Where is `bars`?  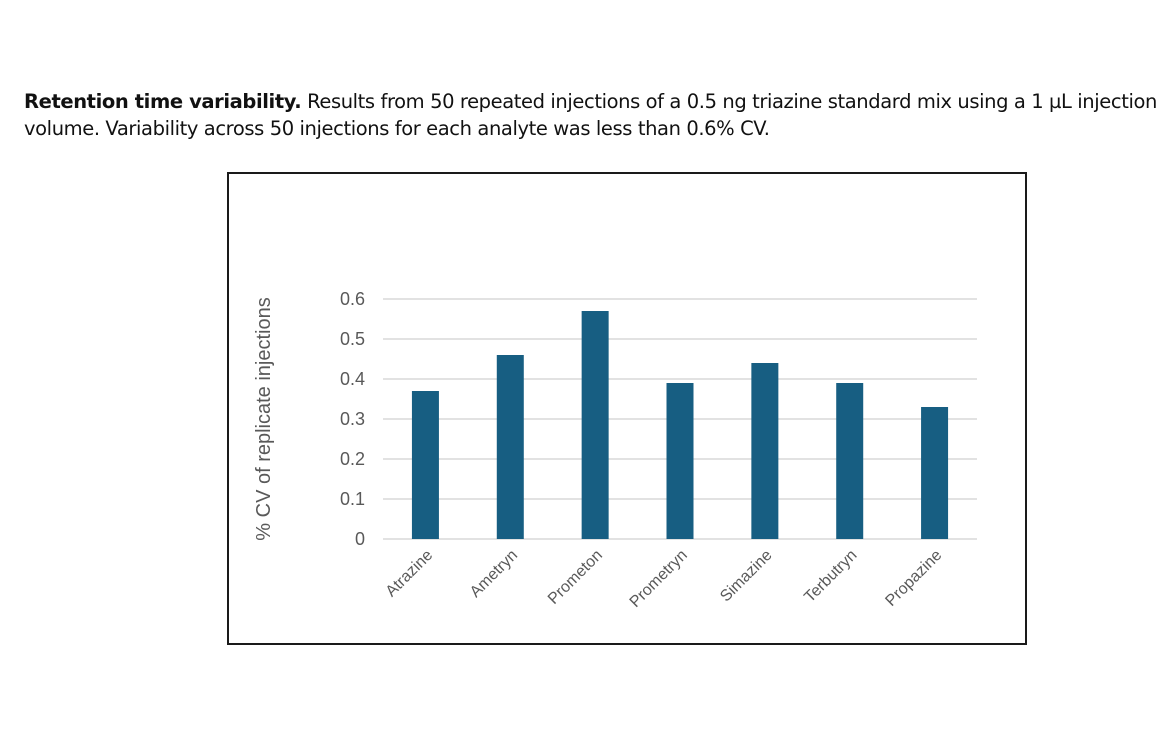 bars is located at coordinates (680, 425).